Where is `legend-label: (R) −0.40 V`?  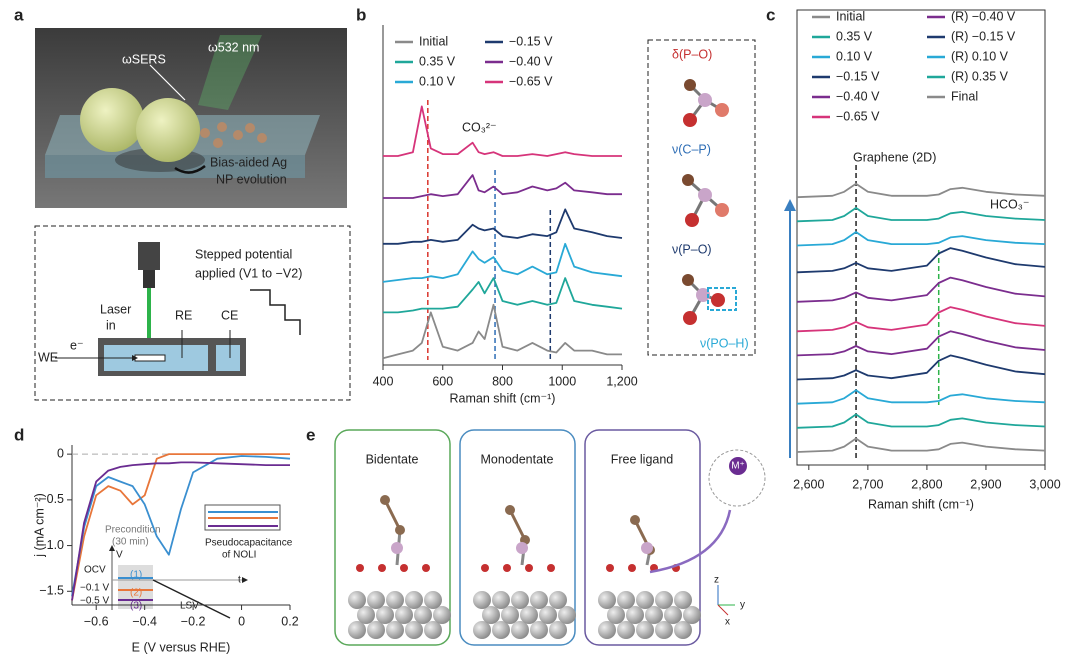
legend-label: (R) −0.40 V is located at coordinates (983, 16).